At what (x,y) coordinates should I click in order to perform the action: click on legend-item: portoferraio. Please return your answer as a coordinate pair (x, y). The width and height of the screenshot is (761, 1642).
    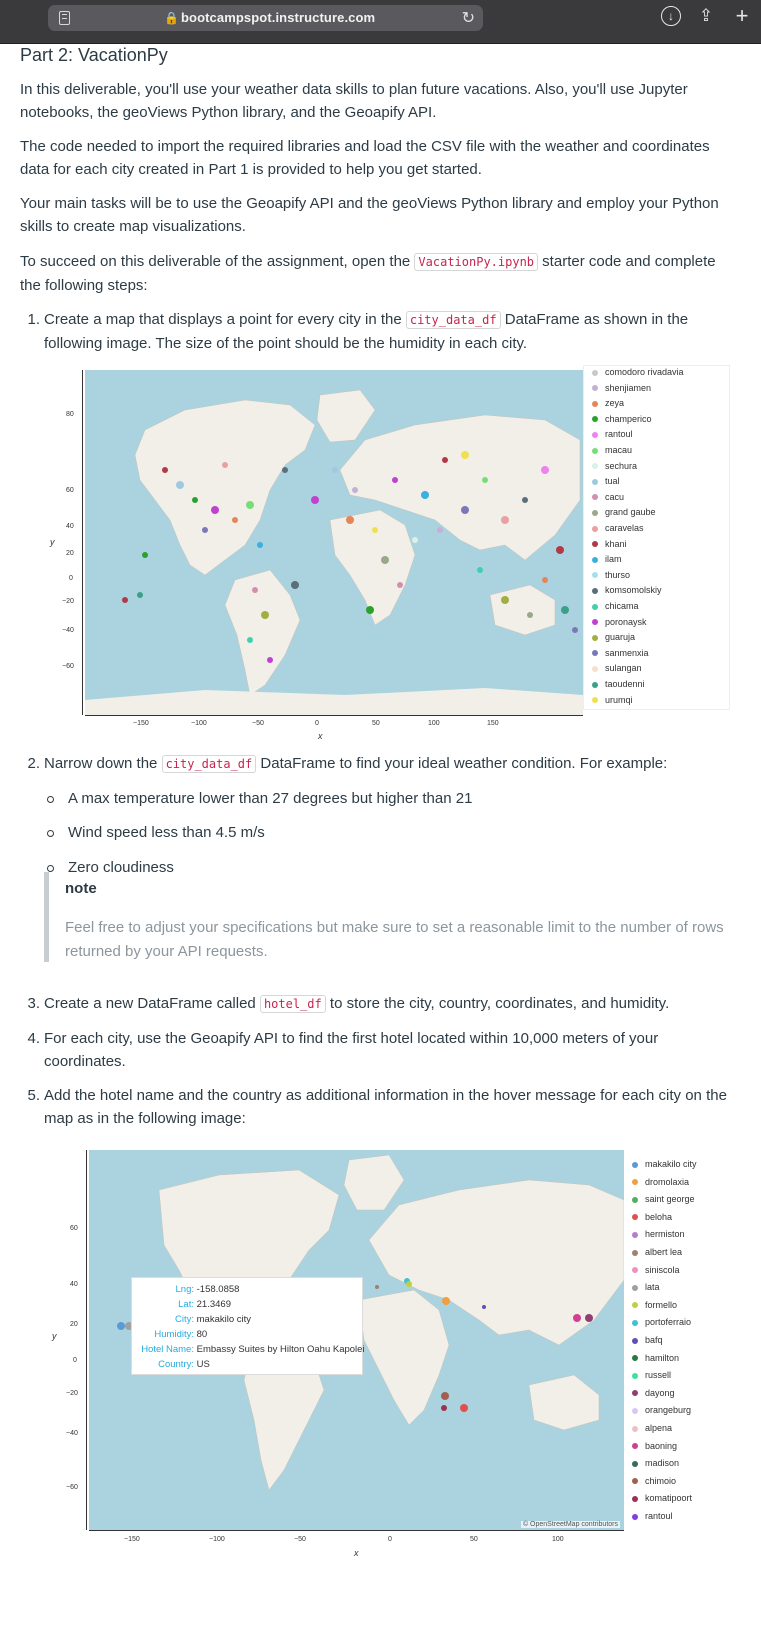
    Looking at the image, I should click on (661, 1323).